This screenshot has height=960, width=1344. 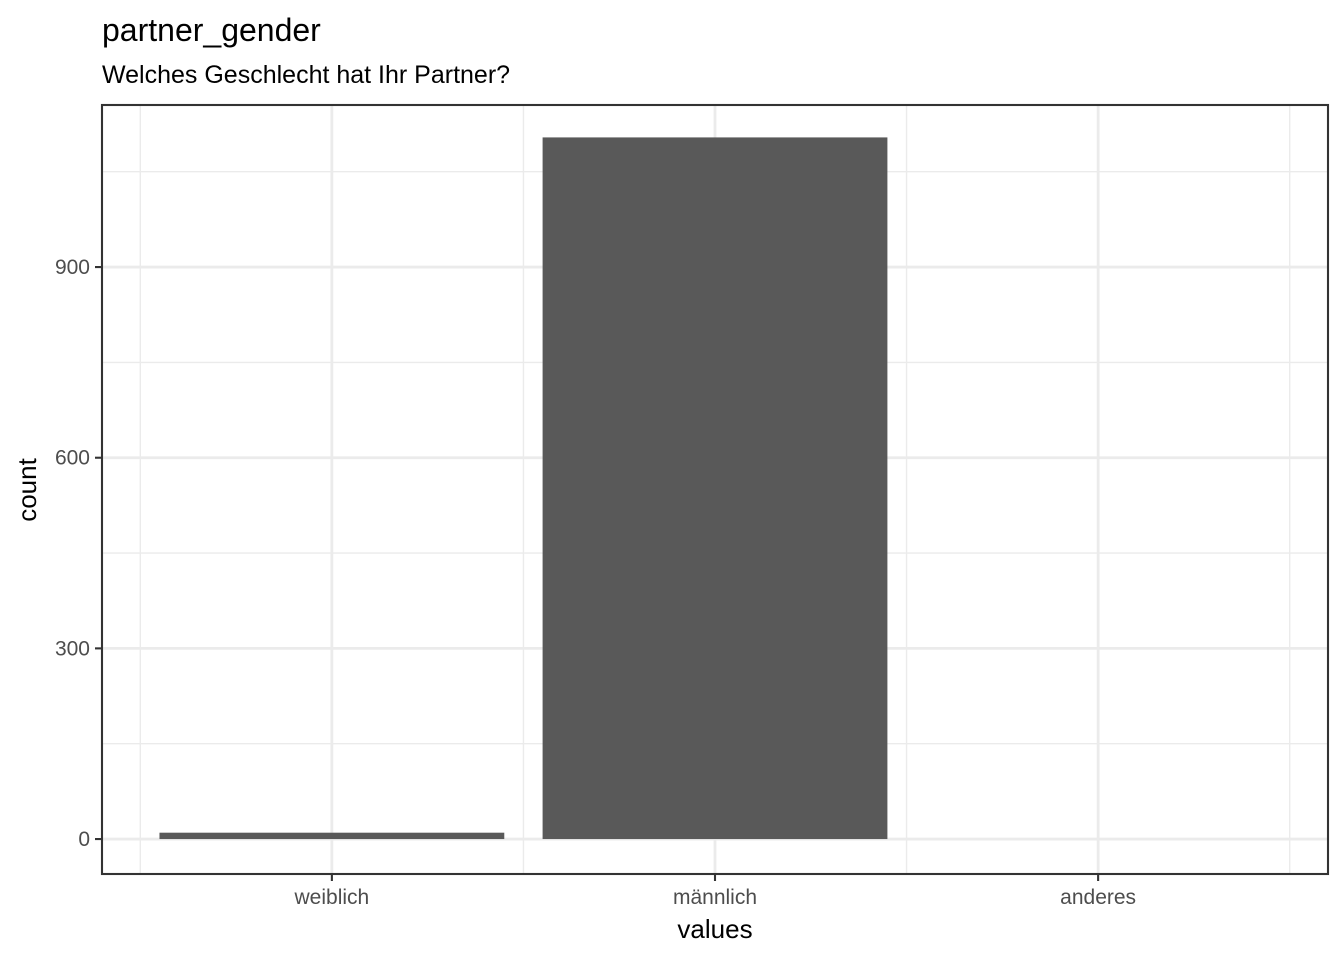 What do you see at coordinates (332, 897) in the screenshot?
I see `x-tick-label-weiblich: weiblich` at bounding box center [332, 897].